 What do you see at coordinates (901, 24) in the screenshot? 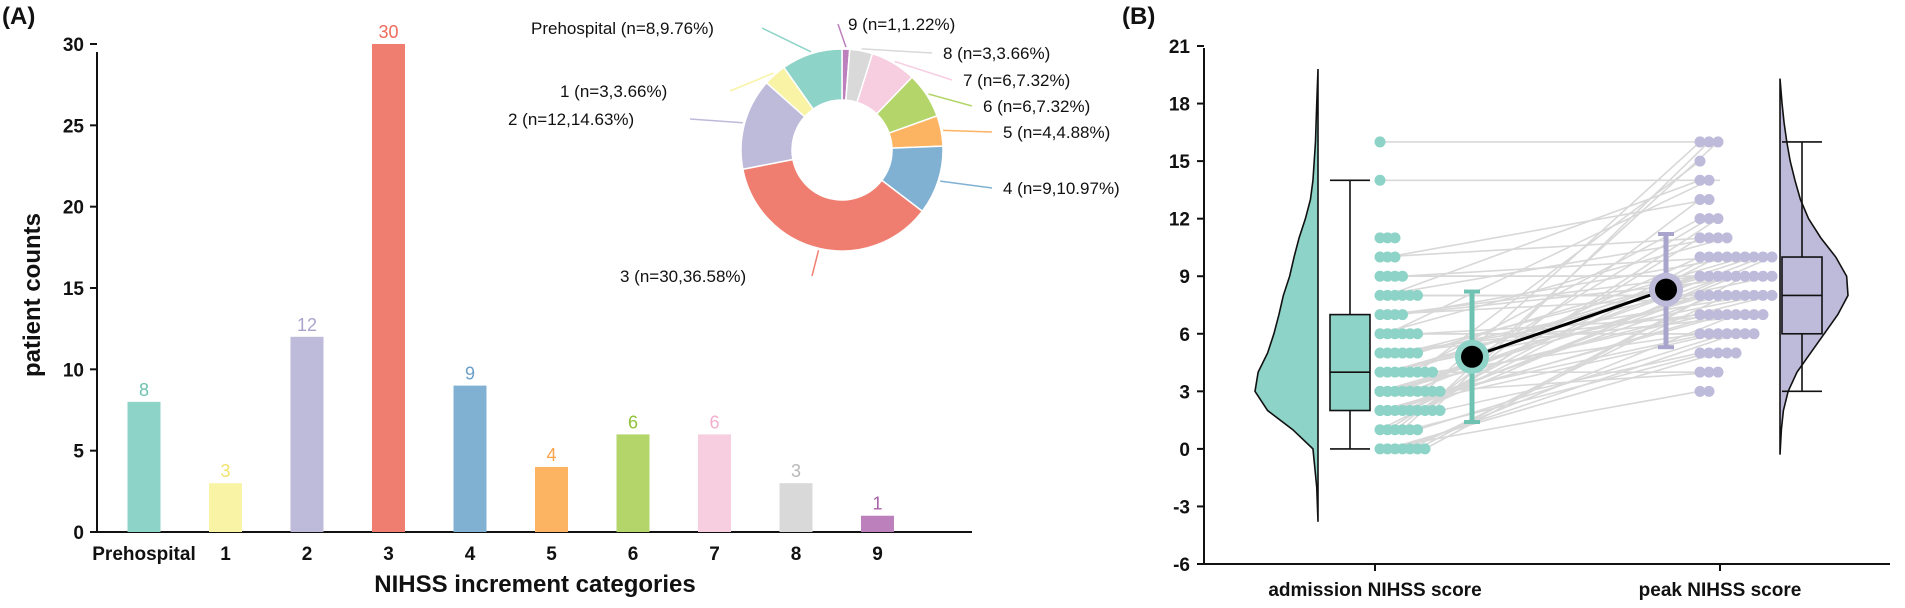
I see `donut-slice-label: 9 (n=1,1.22%)` at bounding box center [901, 24].